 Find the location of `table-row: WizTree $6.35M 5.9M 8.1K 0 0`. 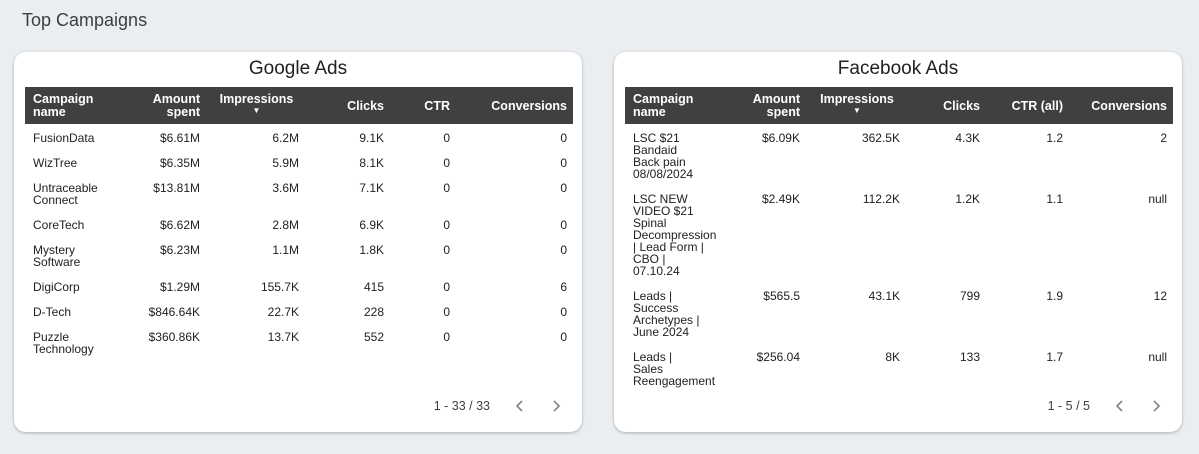

table-row: WizTree $6.35M 5.9M 8.1K 0 0 is located at coordinates (299, 161).